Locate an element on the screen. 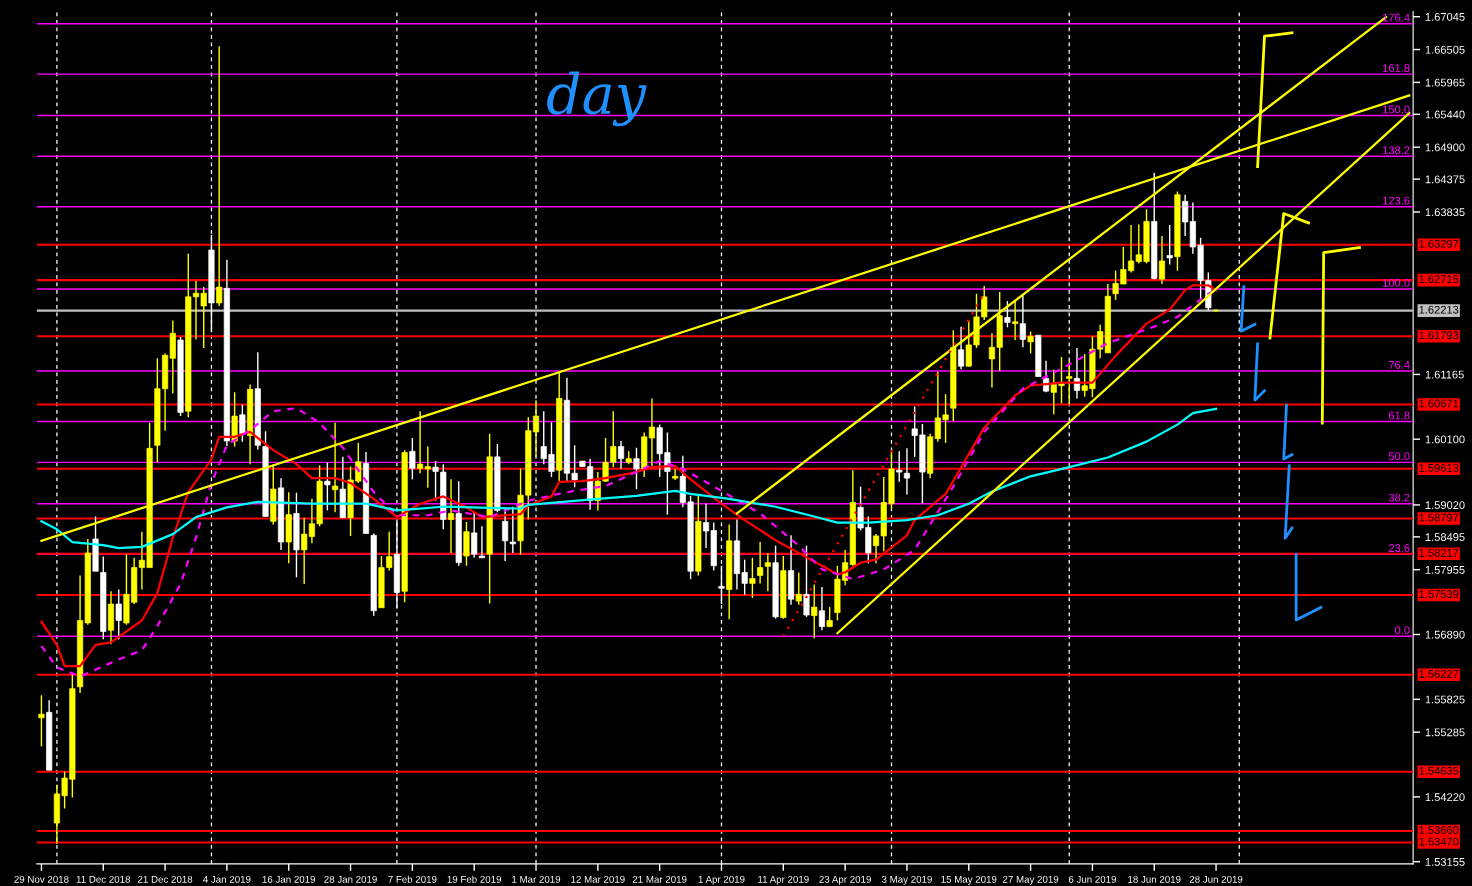 Image resolution: width=1472 pixels, height=886 pixels. annotation: 138.2 is located at coordinates (1396, 150).